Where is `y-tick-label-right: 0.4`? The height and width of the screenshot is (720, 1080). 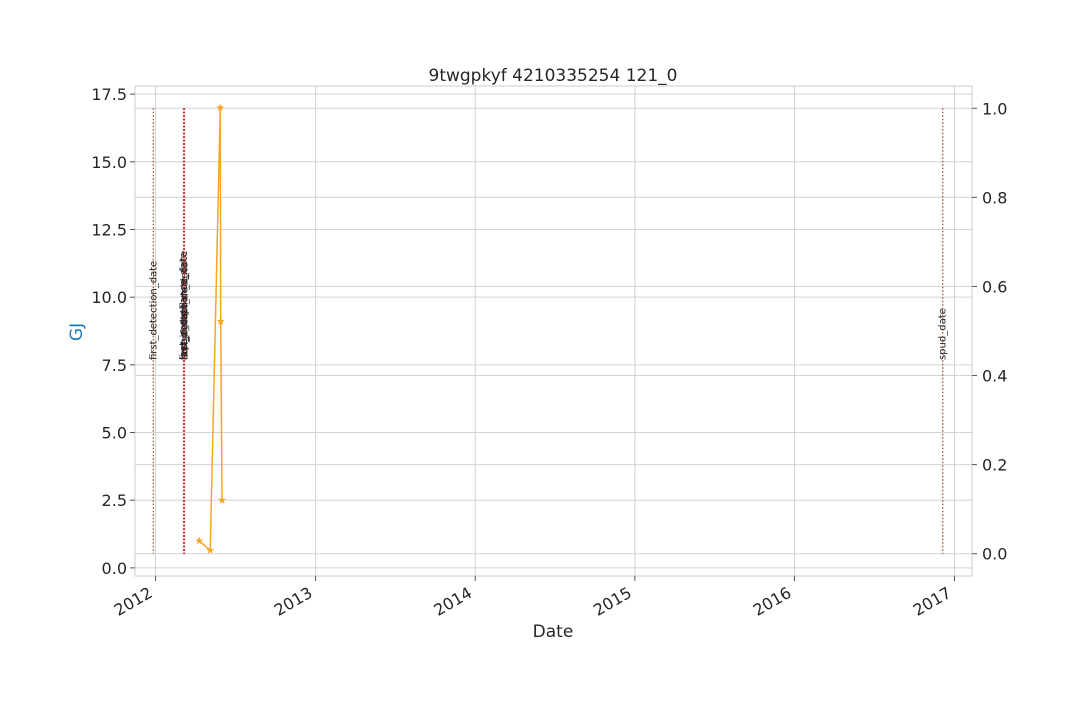 y-tick-label-right: 0.4 is located at coordinates (994, 376).